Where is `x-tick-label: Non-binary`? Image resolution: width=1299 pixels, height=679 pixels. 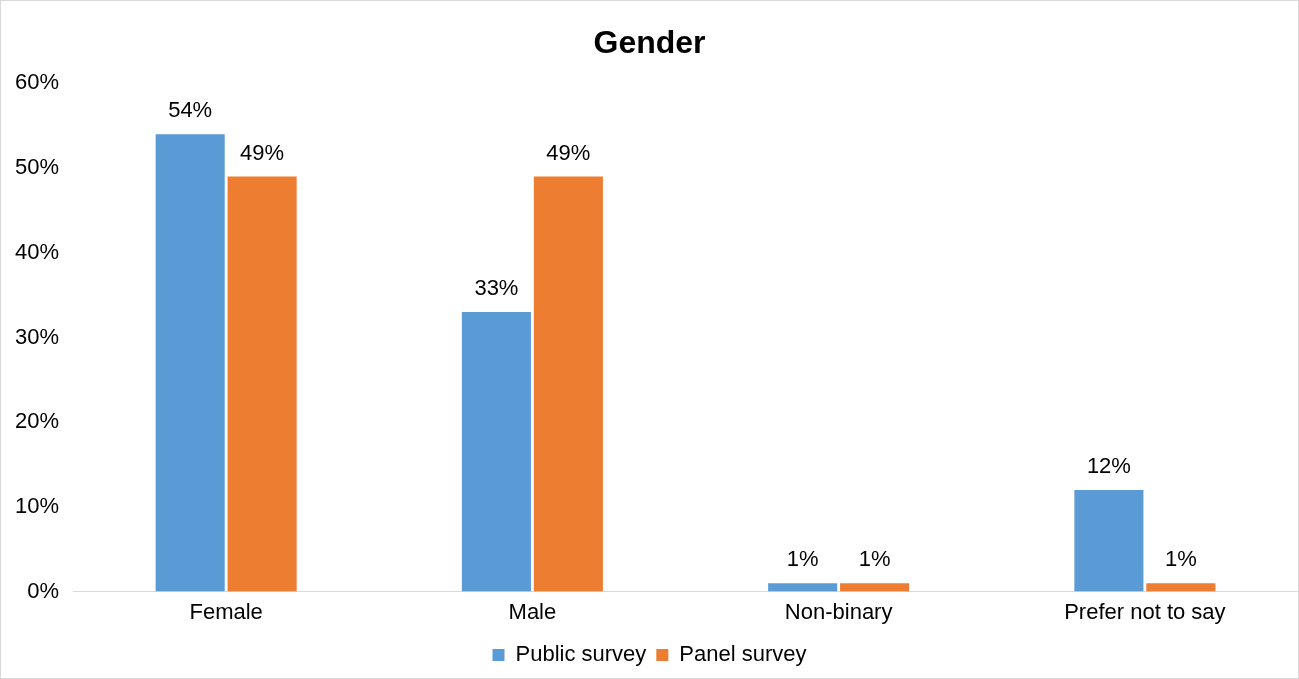
x-tick-label: Non-binary is located at coordinates (838, 611).